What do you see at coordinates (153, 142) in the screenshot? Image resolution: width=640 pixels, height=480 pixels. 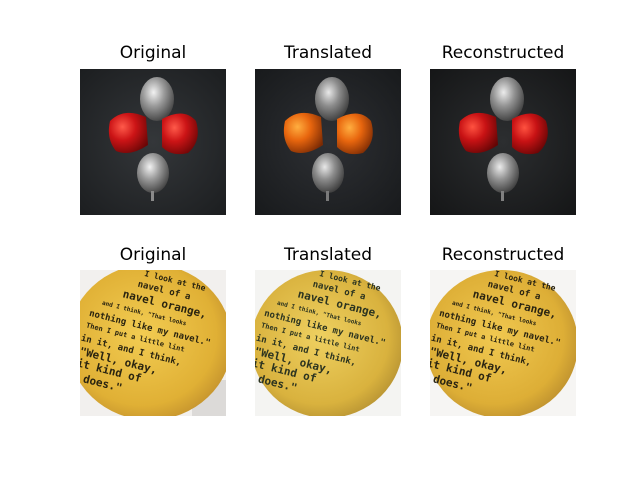 I see `peppers-original-image` at bounding box center [153, 142].